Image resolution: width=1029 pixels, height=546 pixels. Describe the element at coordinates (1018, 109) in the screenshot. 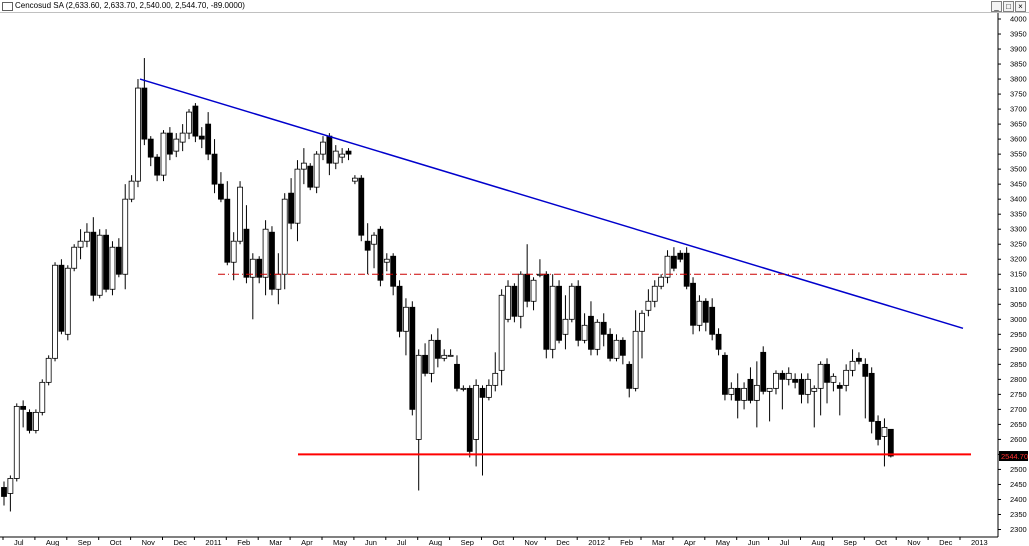

I see `y-tick-label: 3700` at that location.